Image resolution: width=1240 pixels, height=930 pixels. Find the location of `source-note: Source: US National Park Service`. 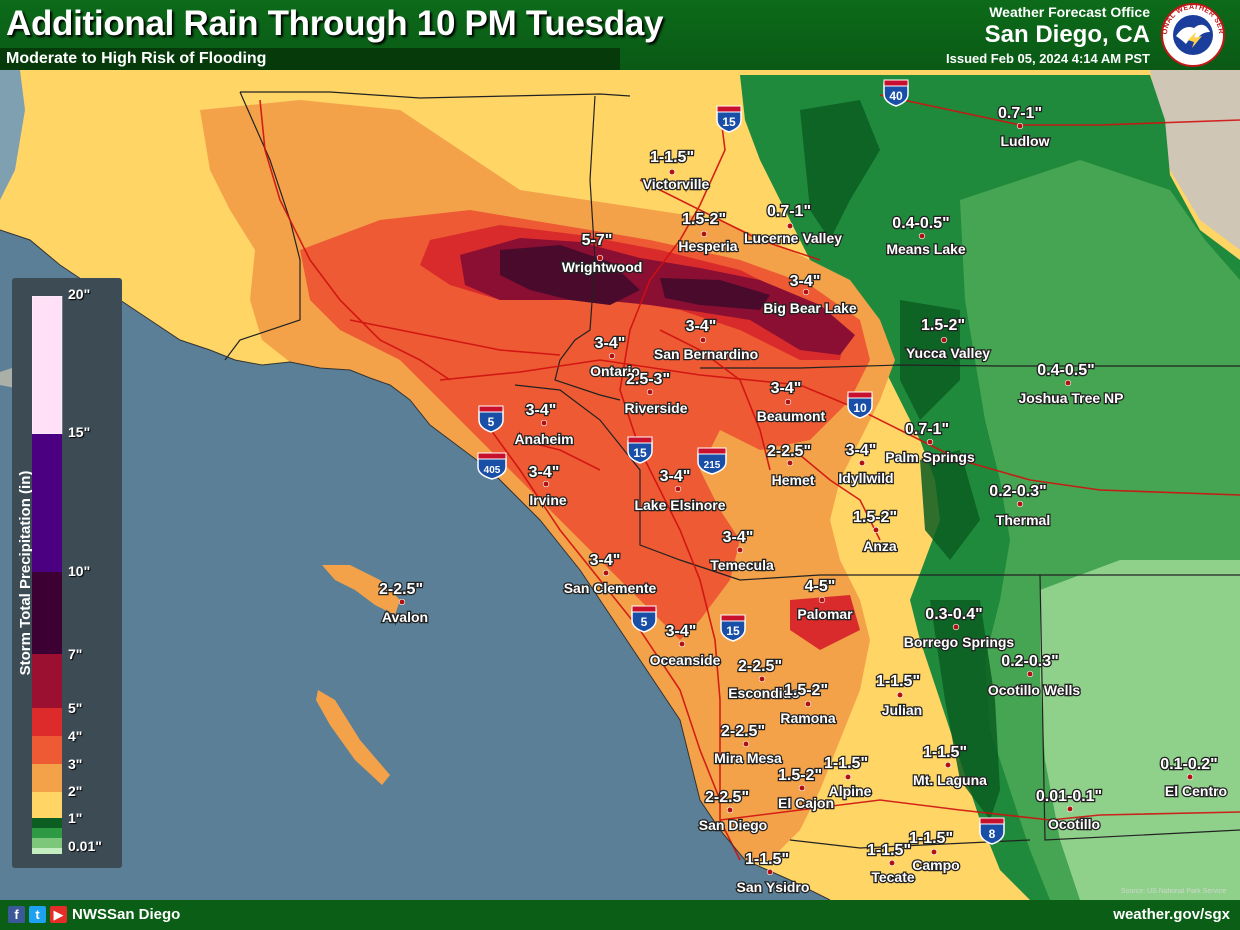

source-note: Source: US National Park Service is located at coordinates (1173, 891).